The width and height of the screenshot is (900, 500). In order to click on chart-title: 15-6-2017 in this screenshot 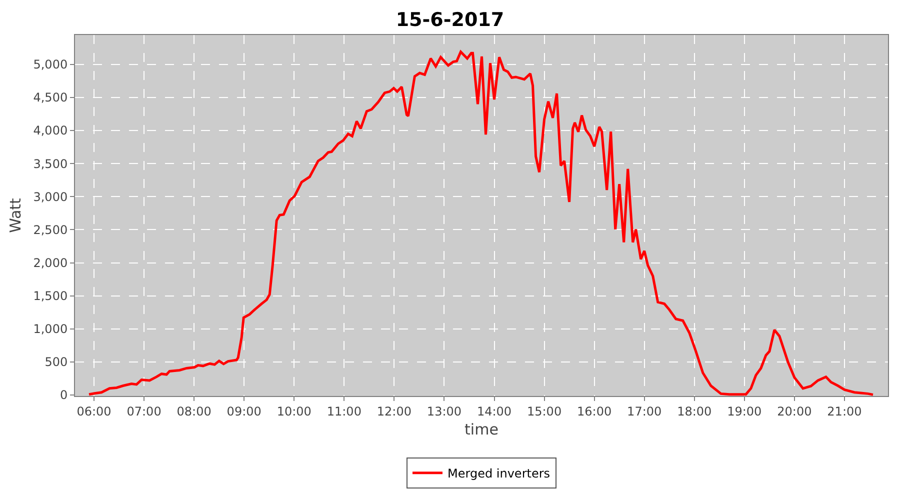, I will do `click(450, 19)`.